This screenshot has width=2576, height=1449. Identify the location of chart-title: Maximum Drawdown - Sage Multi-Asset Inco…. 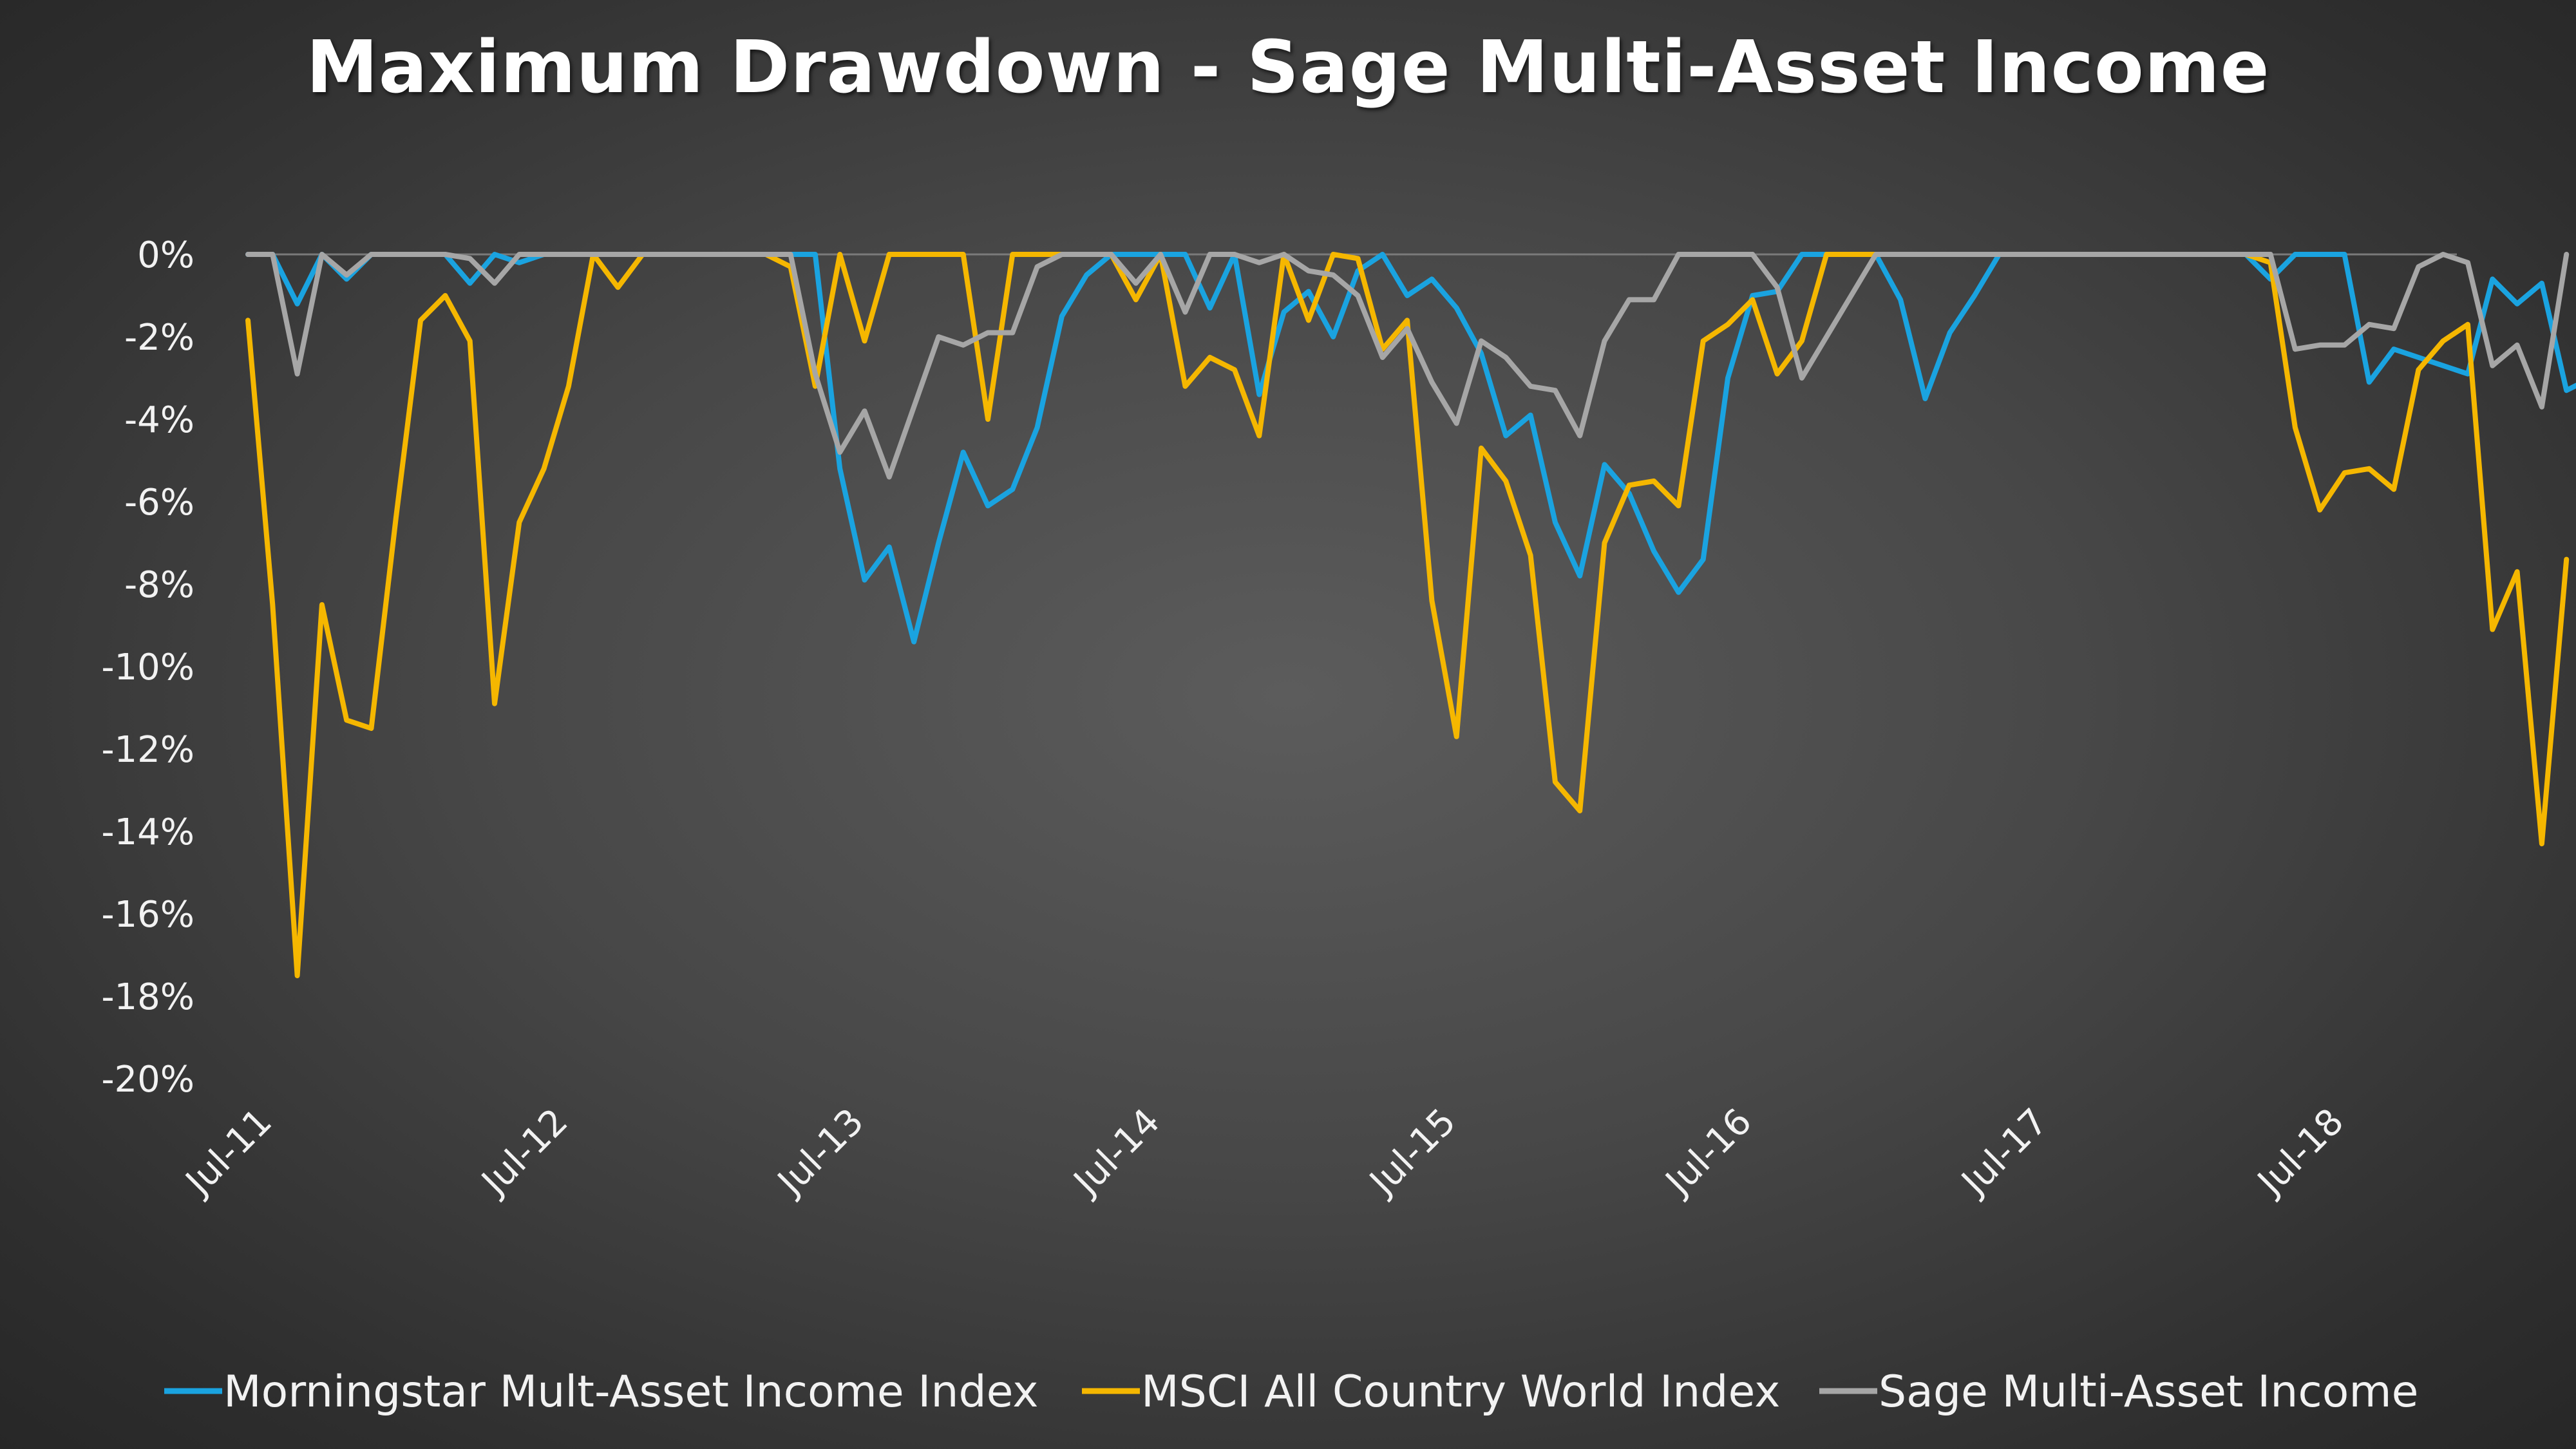
(1288, 67).